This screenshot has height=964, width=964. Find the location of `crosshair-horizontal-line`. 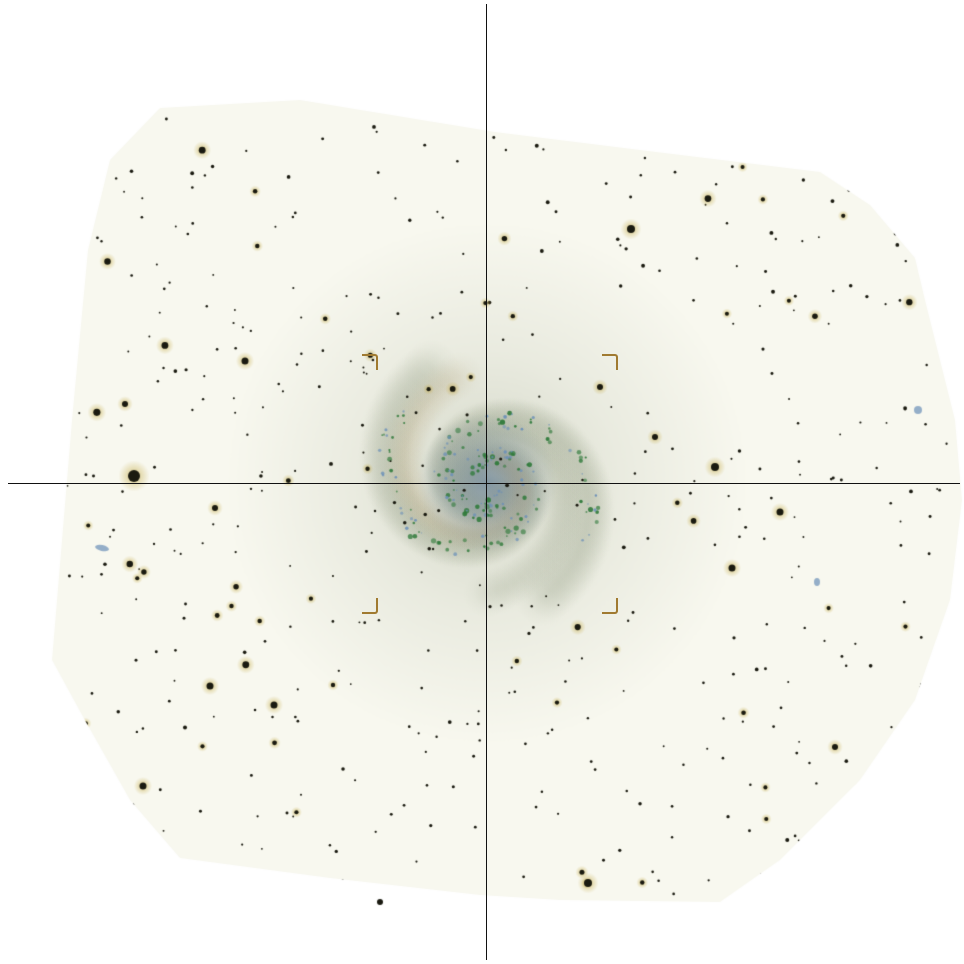

crosshair-horizontal-line is located at coordinates (484, 484).